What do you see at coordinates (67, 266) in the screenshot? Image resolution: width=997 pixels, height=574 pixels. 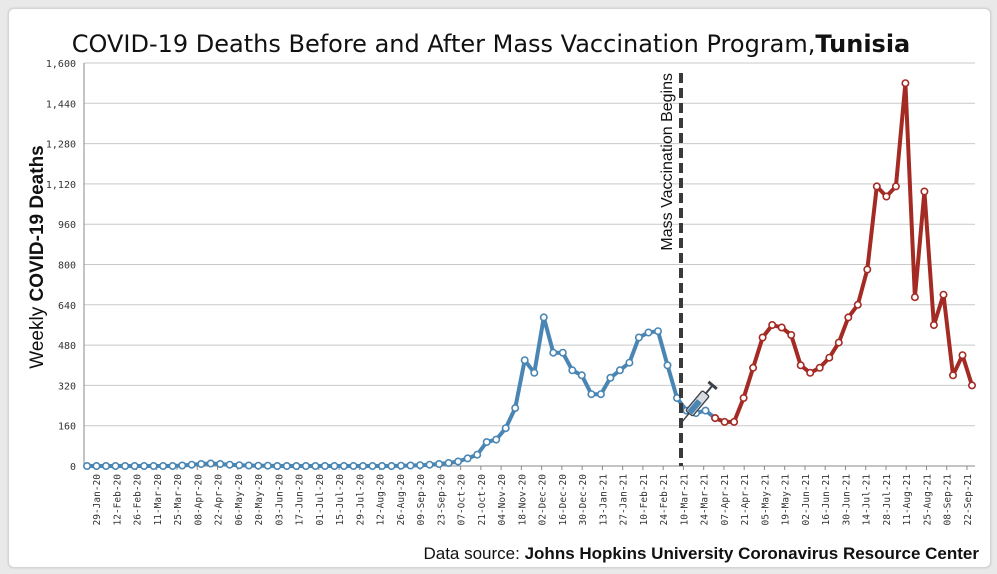 I see `y-tick-label: 800` at bounding box center [67, 266].